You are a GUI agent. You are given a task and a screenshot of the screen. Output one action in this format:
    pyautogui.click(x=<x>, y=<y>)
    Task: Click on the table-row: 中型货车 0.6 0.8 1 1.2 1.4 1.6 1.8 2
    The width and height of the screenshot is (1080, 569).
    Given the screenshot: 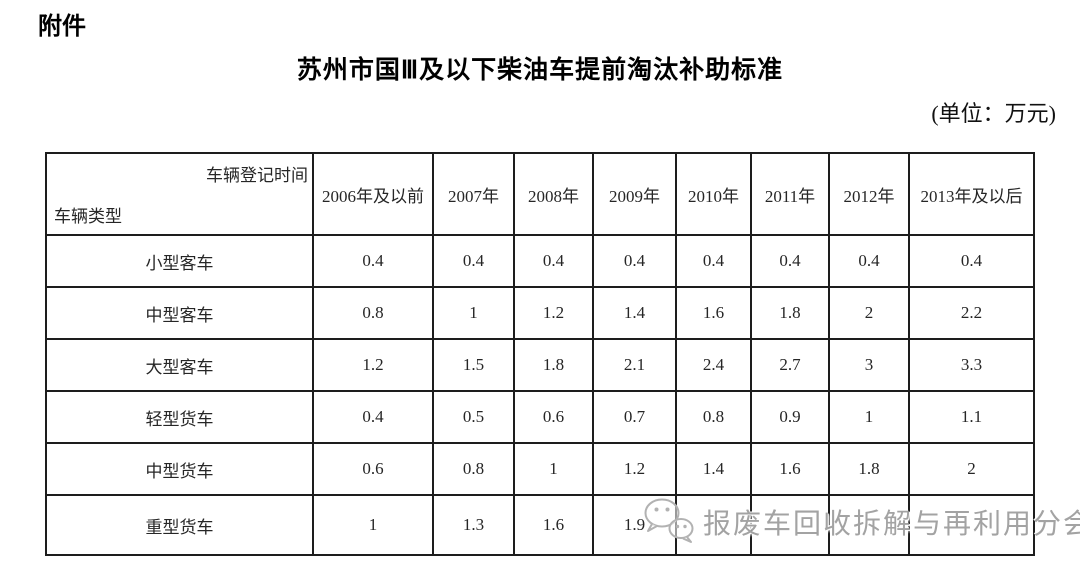 What is the action you would take?
    pyautogui.click(x=540, y=469)
    